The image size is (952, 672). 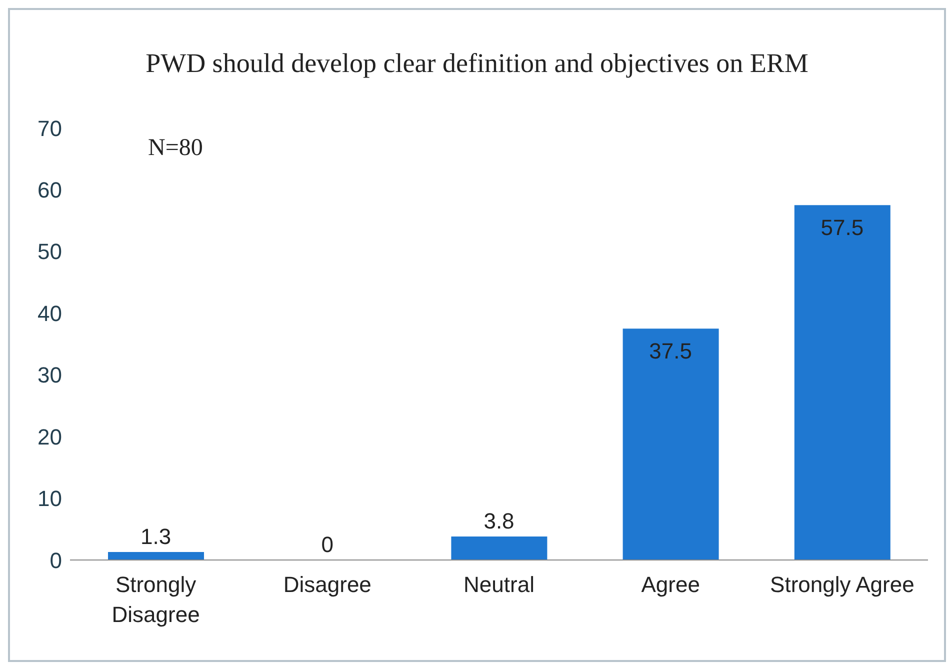 I want to click on x-tick-label: Strongly Agree, so click(x=842, y=584).